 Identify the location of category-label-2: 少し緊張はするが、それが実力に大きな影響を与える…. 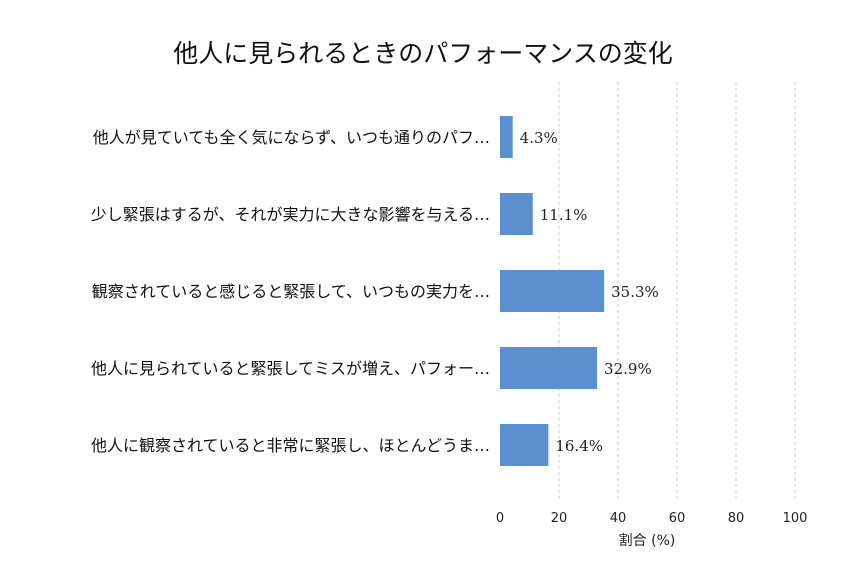
(290, 214).